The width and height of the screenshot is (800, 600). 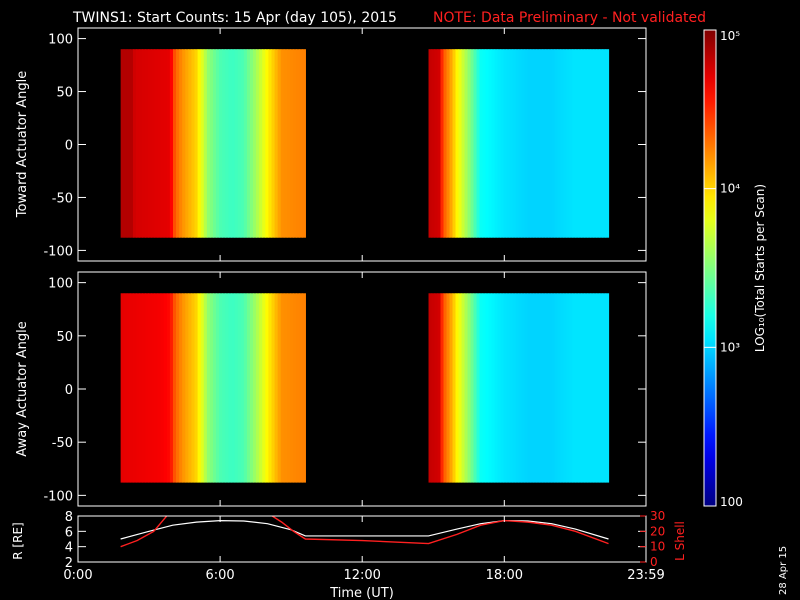 What do you see at coordinates (219, 575) in the screenshot?
I see `x-tick-label: 6:00` at bounding box center [219, 575].